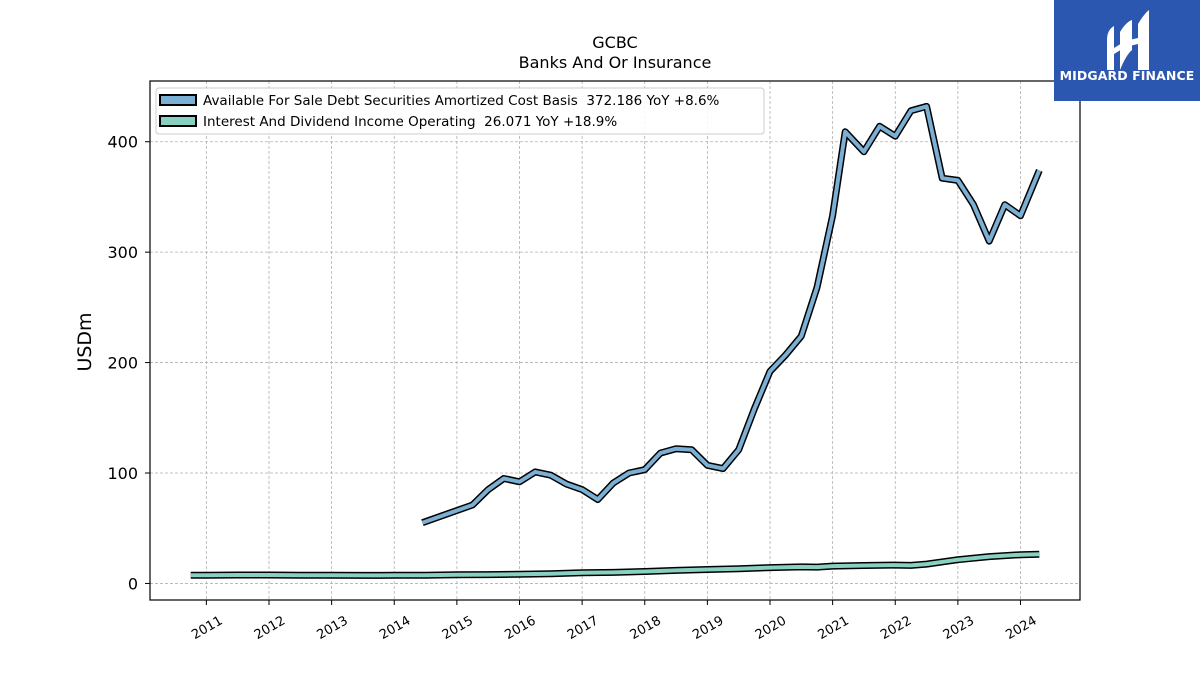 The height and width of the screenshot is (675, 1200). What do you see at coordinates (708, 628) in the screenshot?
I see `x-tick-label: 2019` at bounding box center [708, 628].